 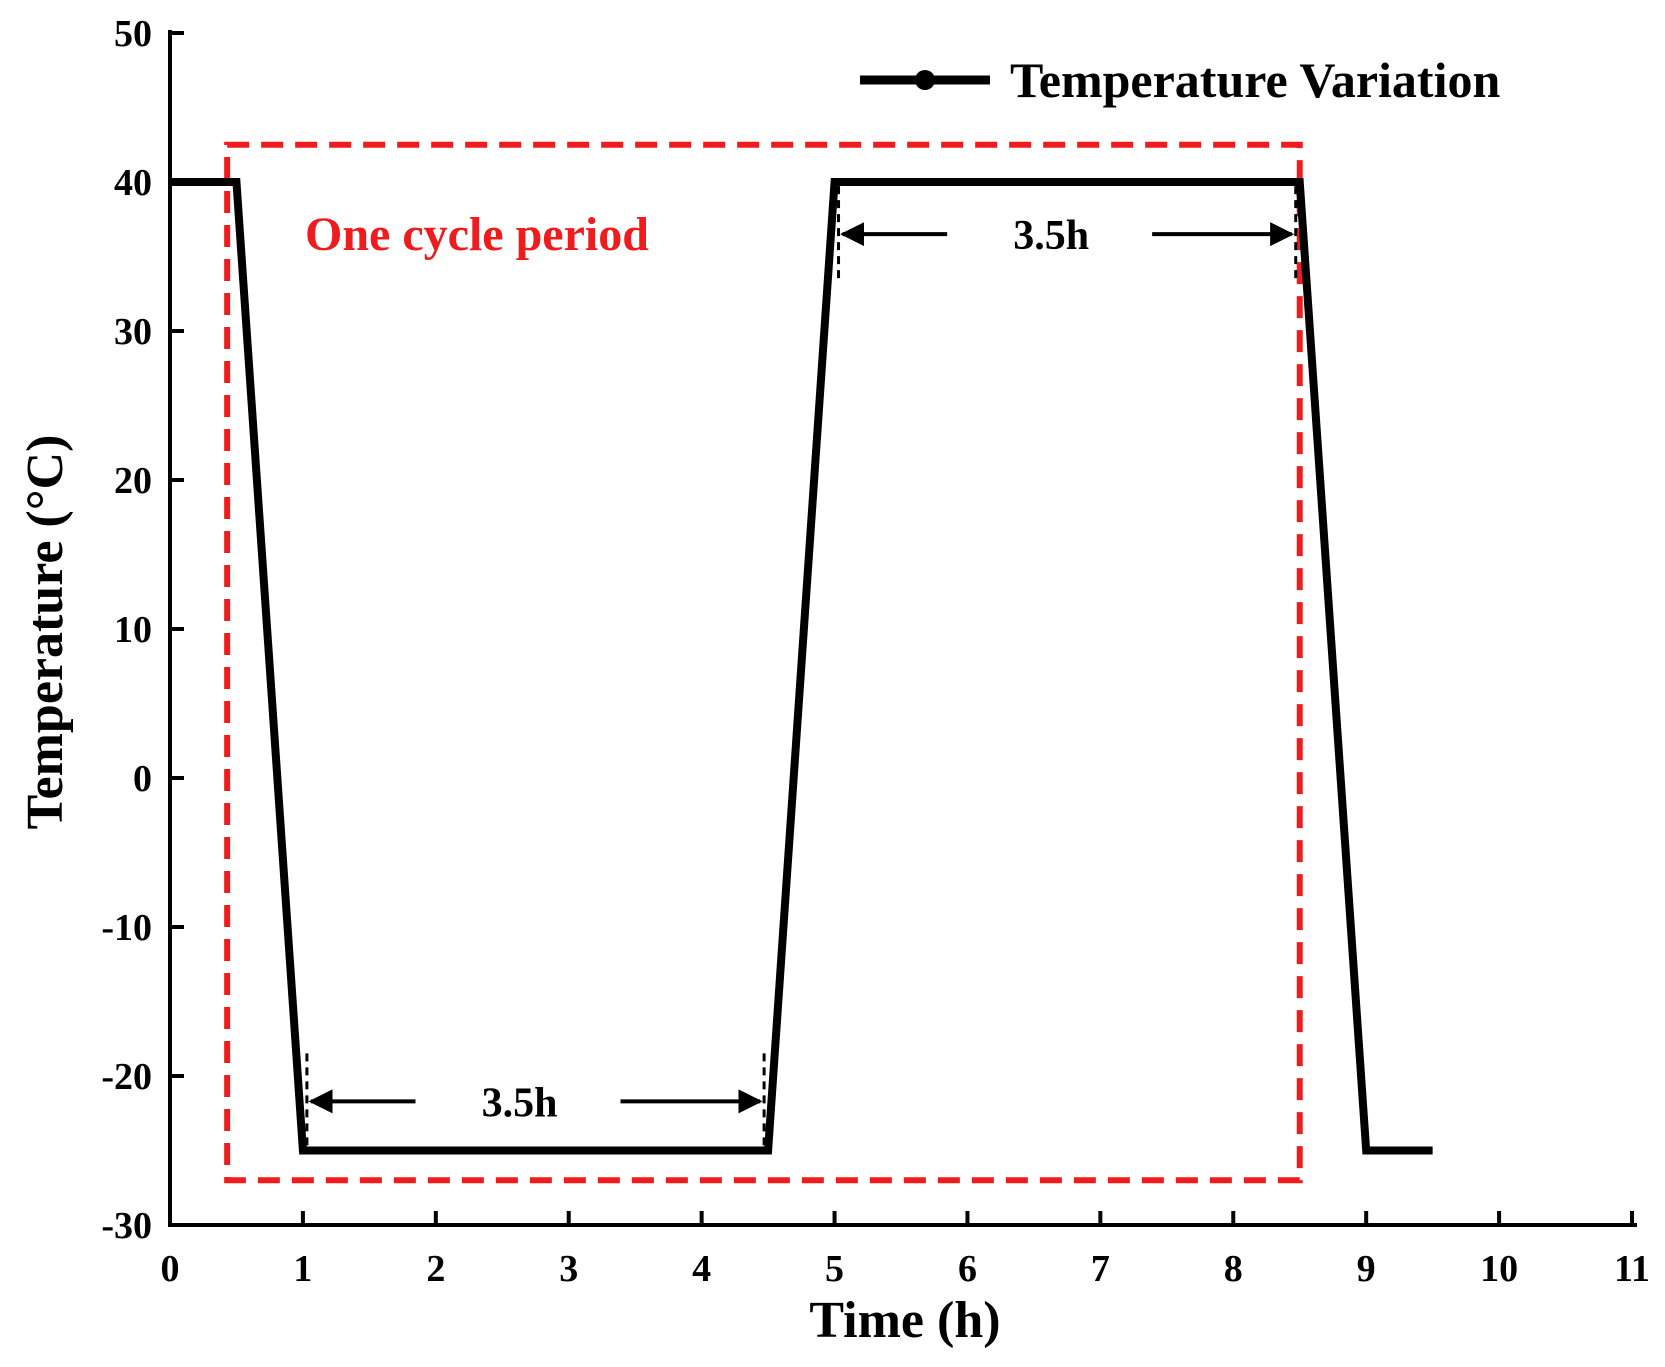 I want to click on y-tick-label-6: 30, so click(x=133, y=332).